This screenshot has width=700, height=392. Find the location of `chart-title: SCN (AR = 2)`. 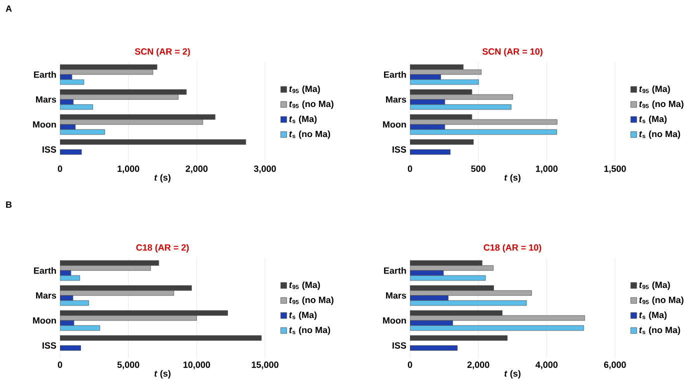

chart-title: SCN (AR = 2) is located at coordinates (162, 52).